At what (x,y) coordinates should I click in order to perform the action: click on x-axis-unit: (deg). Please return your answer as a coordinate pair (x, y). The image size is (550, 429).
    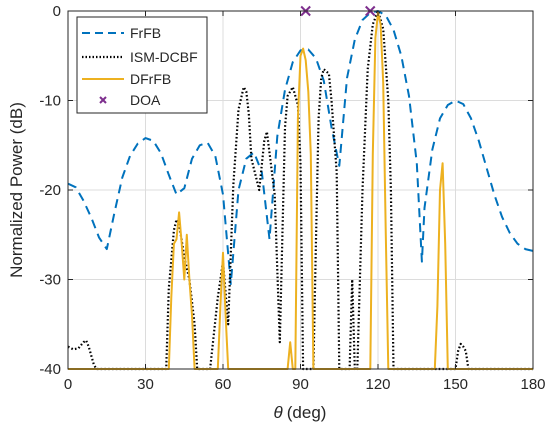
    Looking at the image, I should click on (307, 412).